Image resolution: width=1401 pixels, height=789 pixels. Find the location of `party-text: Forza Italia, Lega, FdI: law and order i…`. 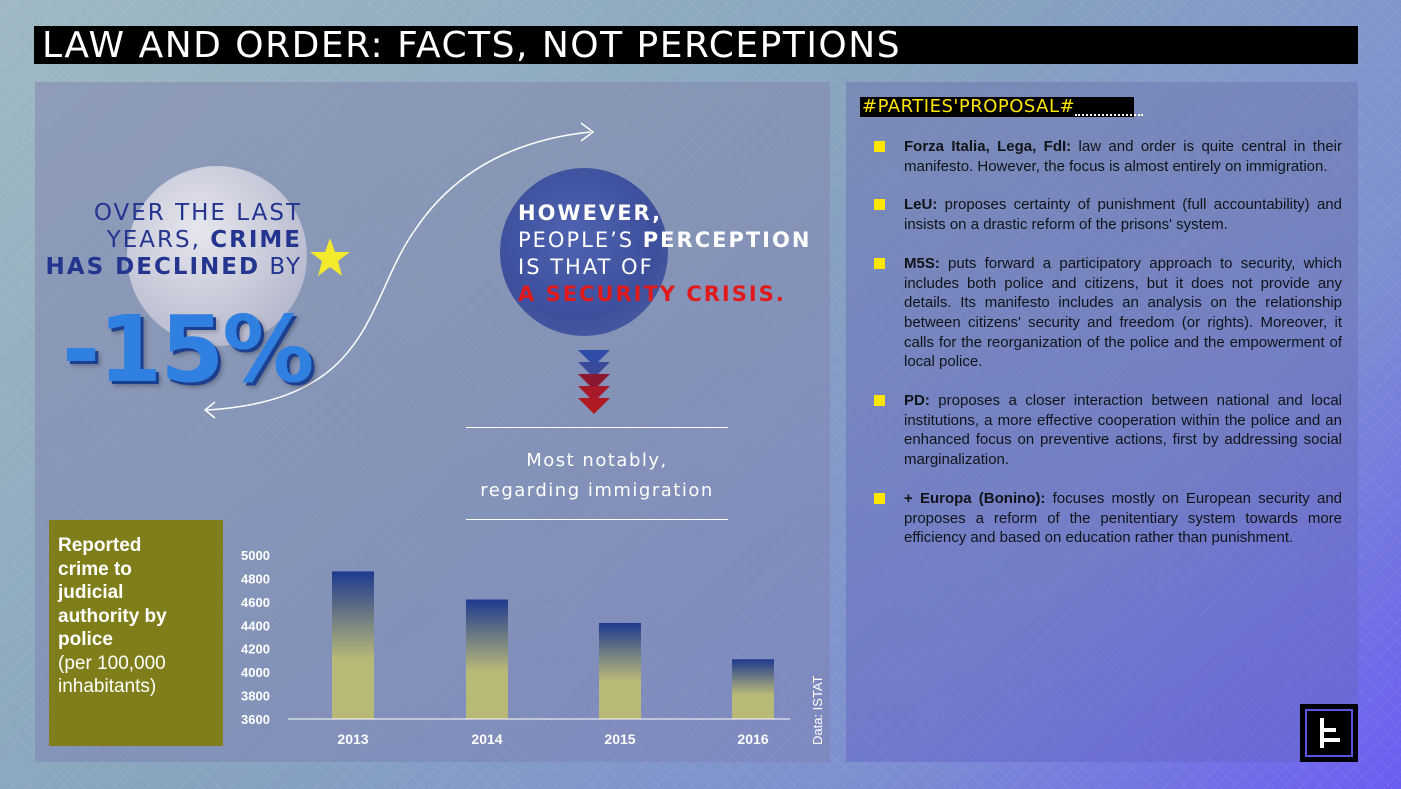

party-text: Forza Italia, Lega, FdI: law and order i… is located at coordinates (1123, 156).